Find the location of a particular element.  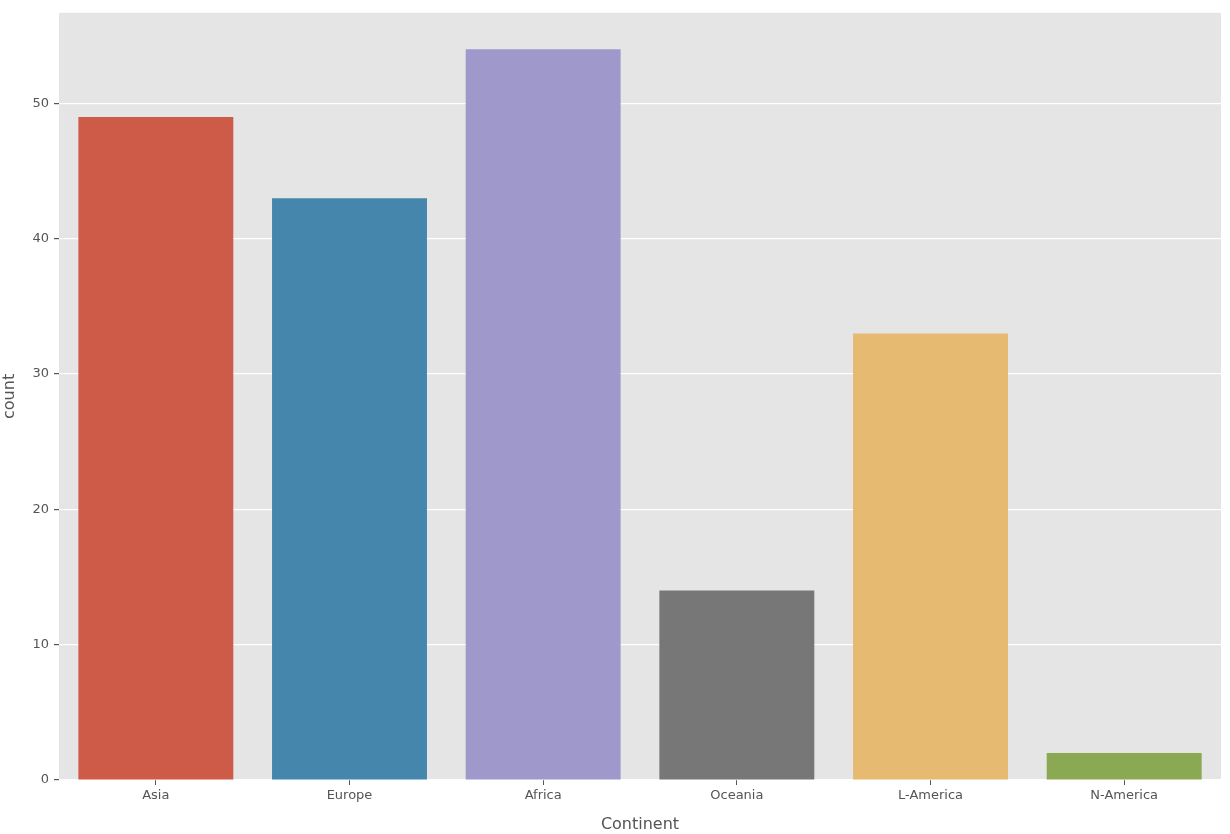

x-tick-label: N-America is located at coordinates (1124, 795).